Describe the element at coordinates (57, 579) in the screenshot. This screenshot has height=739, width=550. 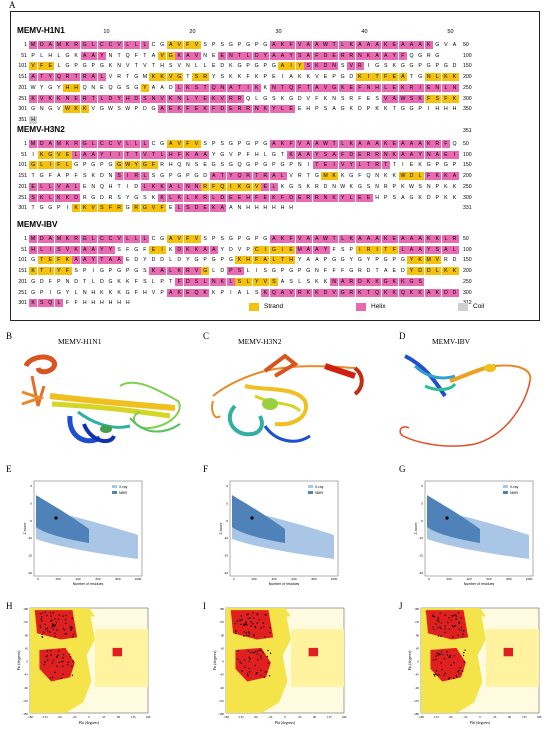
I see `x-tick-label: 200` at that location.